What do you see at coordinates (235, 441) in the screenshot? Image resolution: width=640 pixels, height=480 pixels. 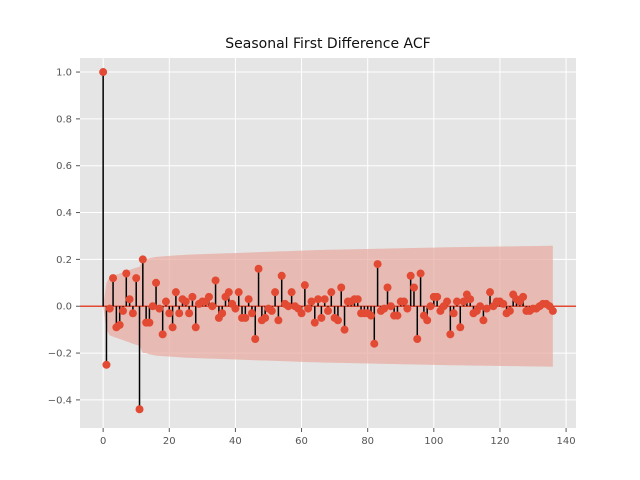 I see `x-tick-label: 40` at bounding box center [235, 441].